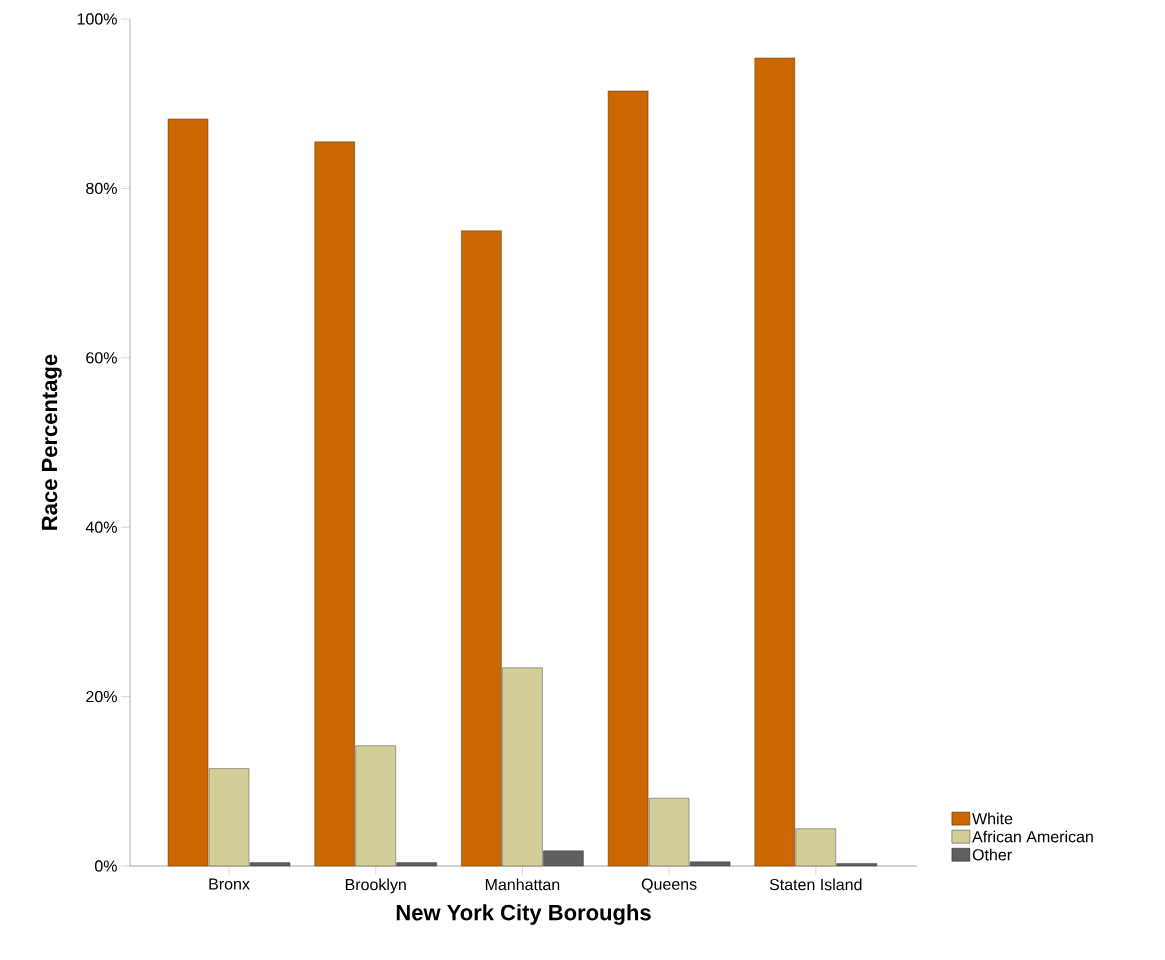 This screenshot has height=960, width=1165. What do you see at coordinates (101, 358) in the screenshot?
I see `y-tick-label: 60%` at bounding box center [101, 358].